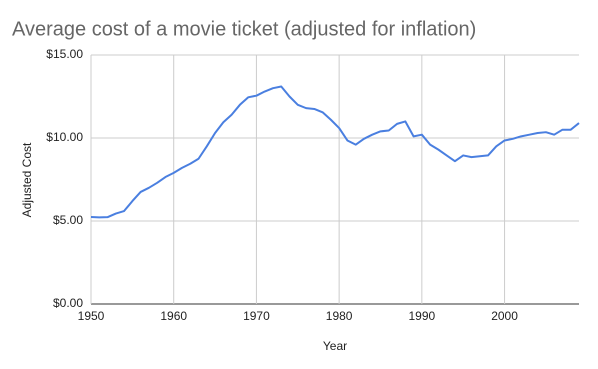 The image size is (598, 369). Describe the element at coordinates (256, 316) in the screenshot. I see `x-tick-label: 1970` at that location.